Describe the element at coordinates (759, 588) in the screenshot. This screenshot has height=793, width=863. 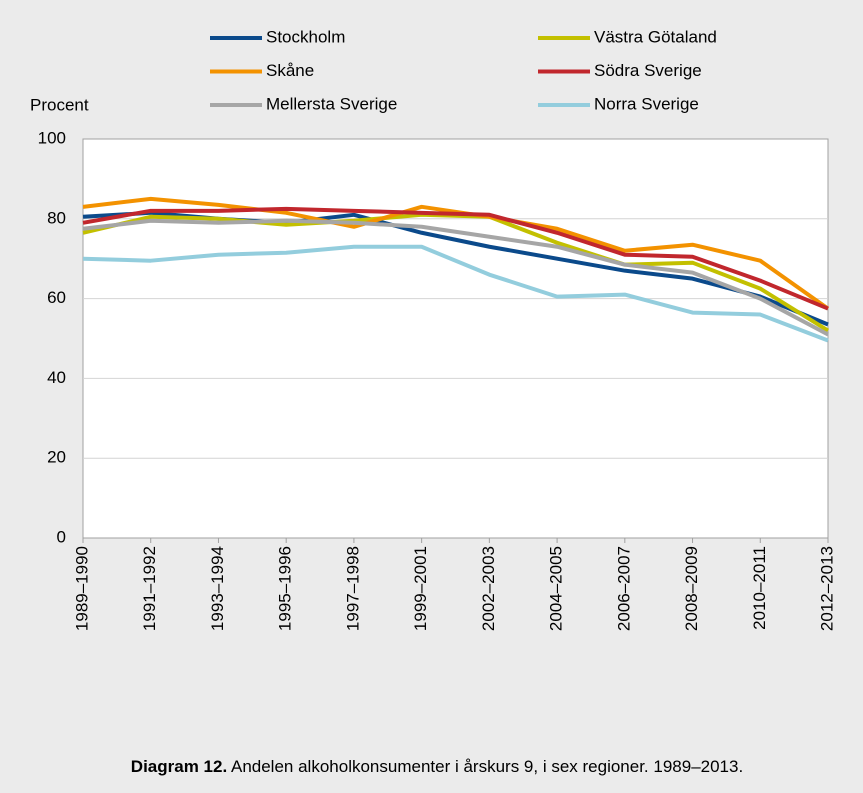
I see `x-tick-label: 2010–2011` at that location.